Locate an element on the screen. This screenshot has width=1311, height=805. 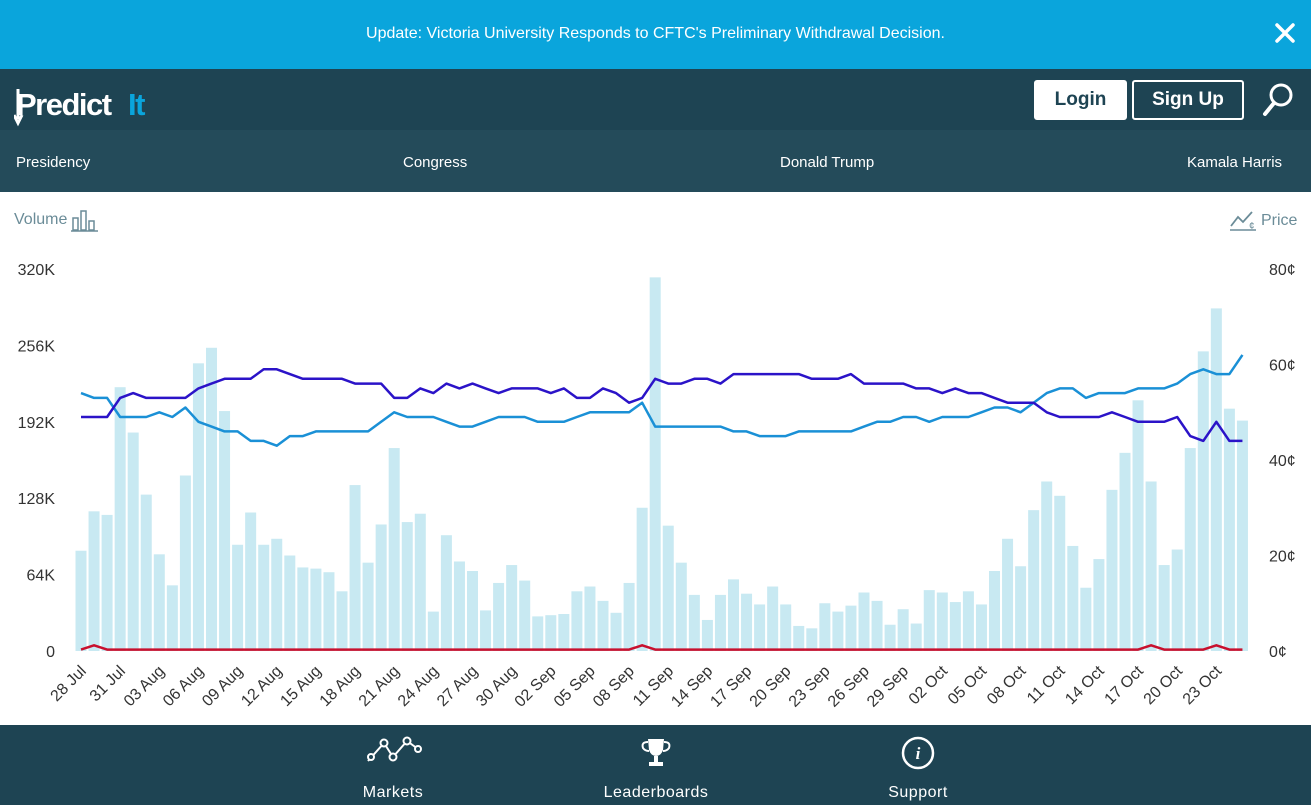
x-tick-label: 23 Oct is located at coordinates (1203, 685).